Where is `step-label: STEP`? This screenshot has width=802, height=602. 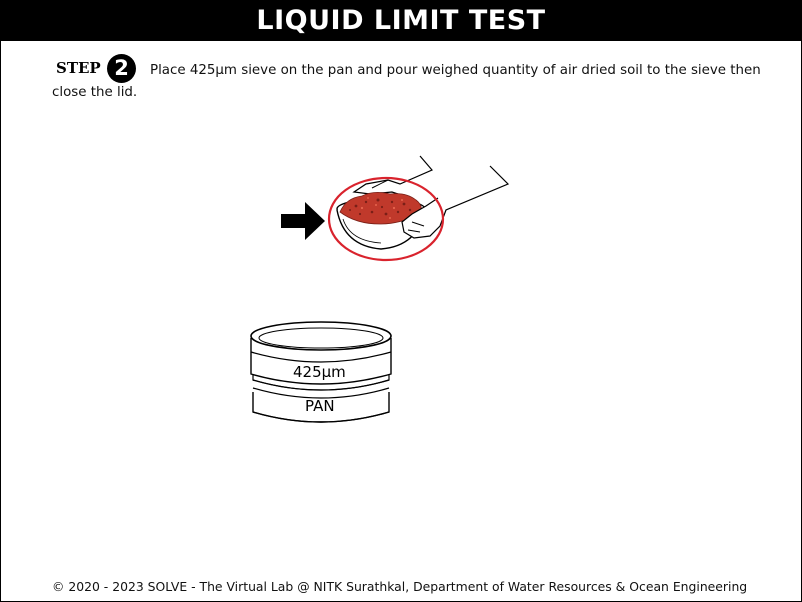
step-label: STEP is located at coordinates (78, 68).